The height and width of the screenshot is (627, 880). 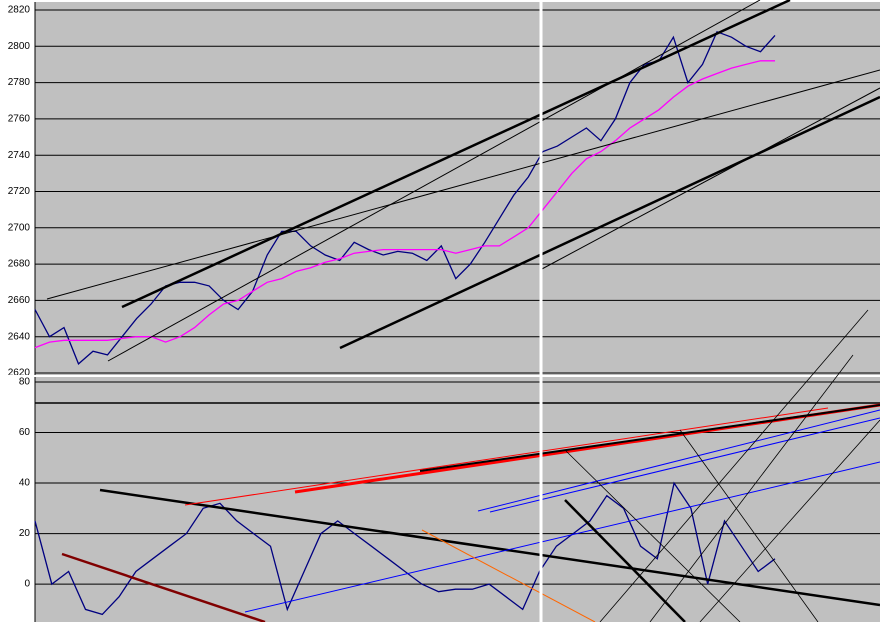 I want to click on y-tick-label: 20, so click(x=25, y=533).